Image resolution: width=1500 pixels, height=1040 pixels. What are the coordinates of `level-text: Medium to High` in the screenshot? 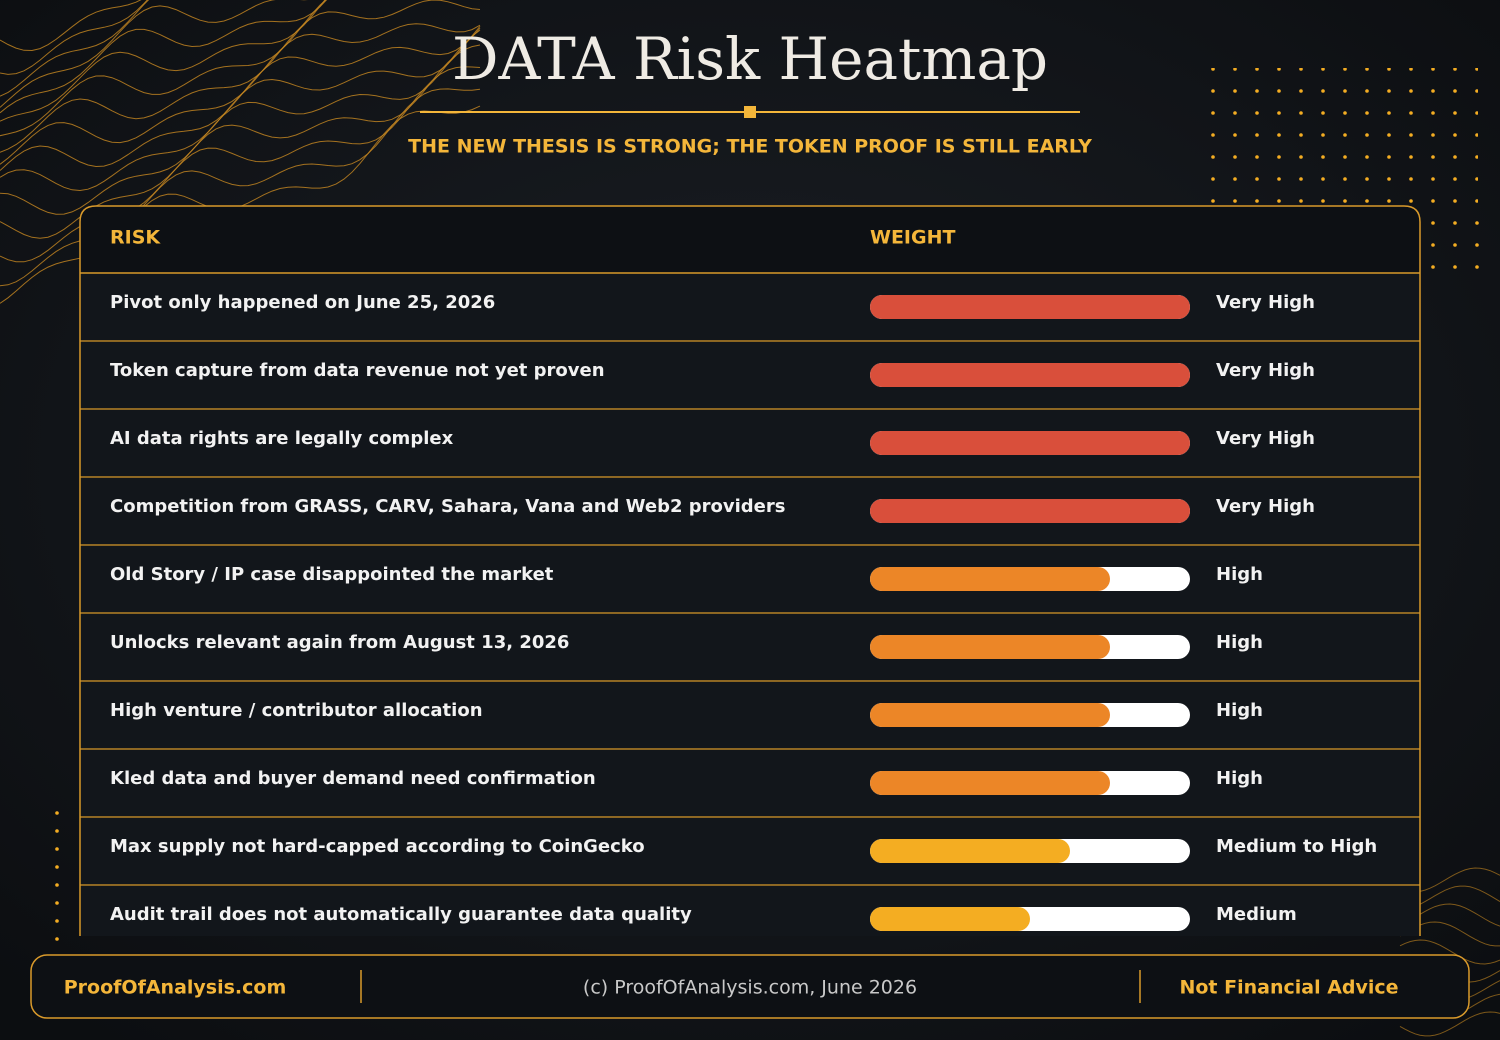 It's located at (1296, 846).